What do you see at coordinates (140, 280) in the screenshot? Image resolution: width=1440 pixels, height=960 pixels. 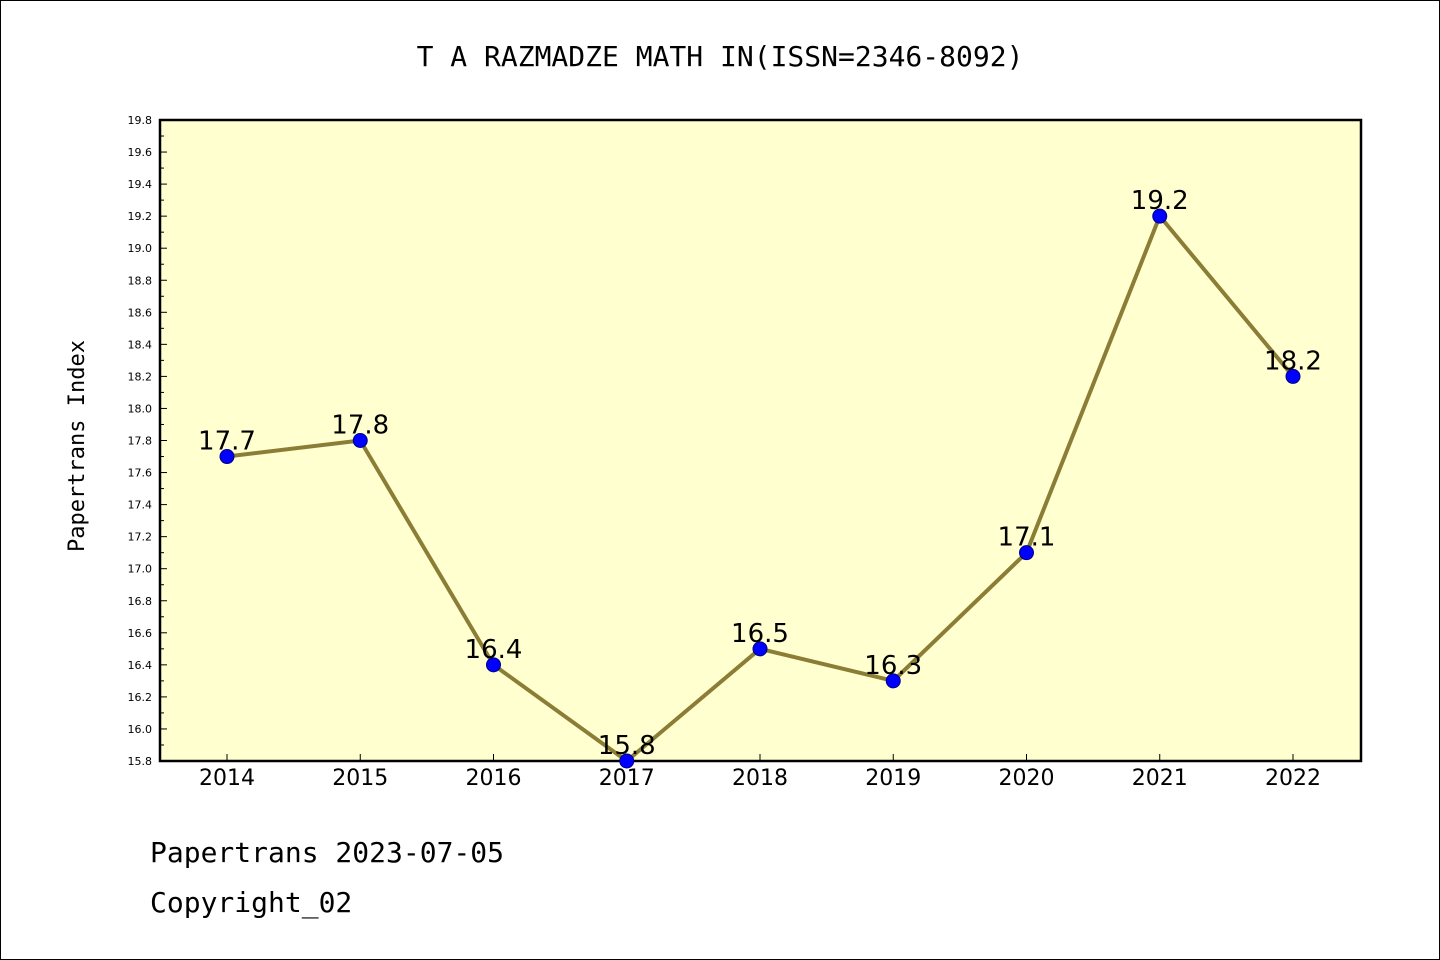 I see `y-tick-label: 18.8` at bounding box center [140, 280].